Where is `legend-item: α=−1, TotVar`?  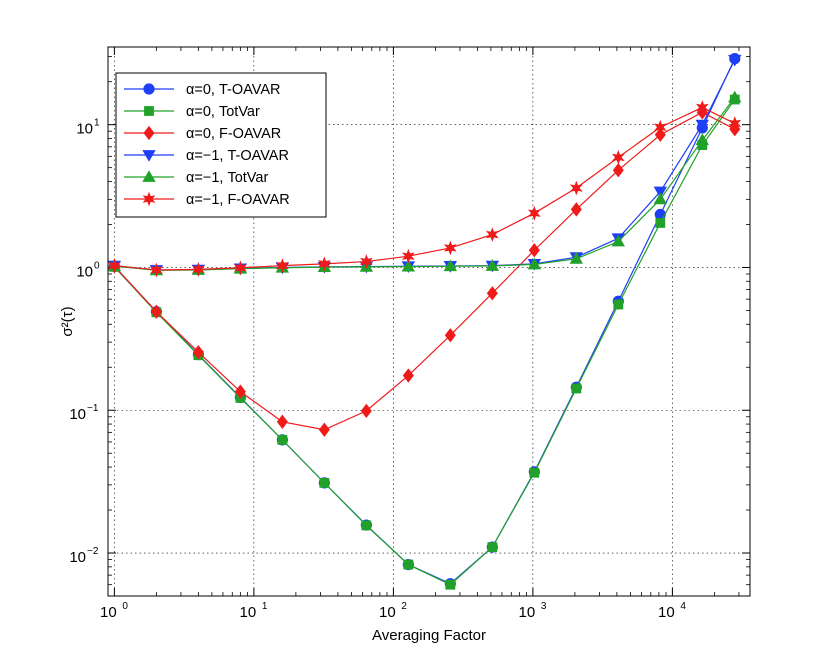 legend-item: α=−1, TotVar is located at coordinates (196, 178).